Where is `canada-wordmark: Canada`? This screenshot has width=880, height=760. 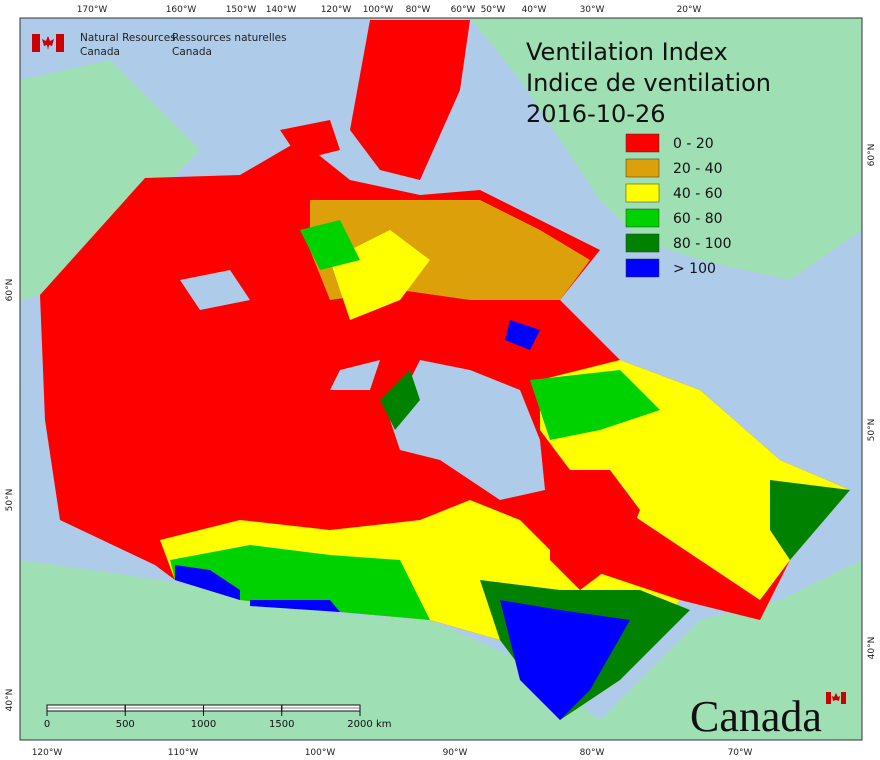 canada-wordmark: Canada is located at coordinates (756, 716).